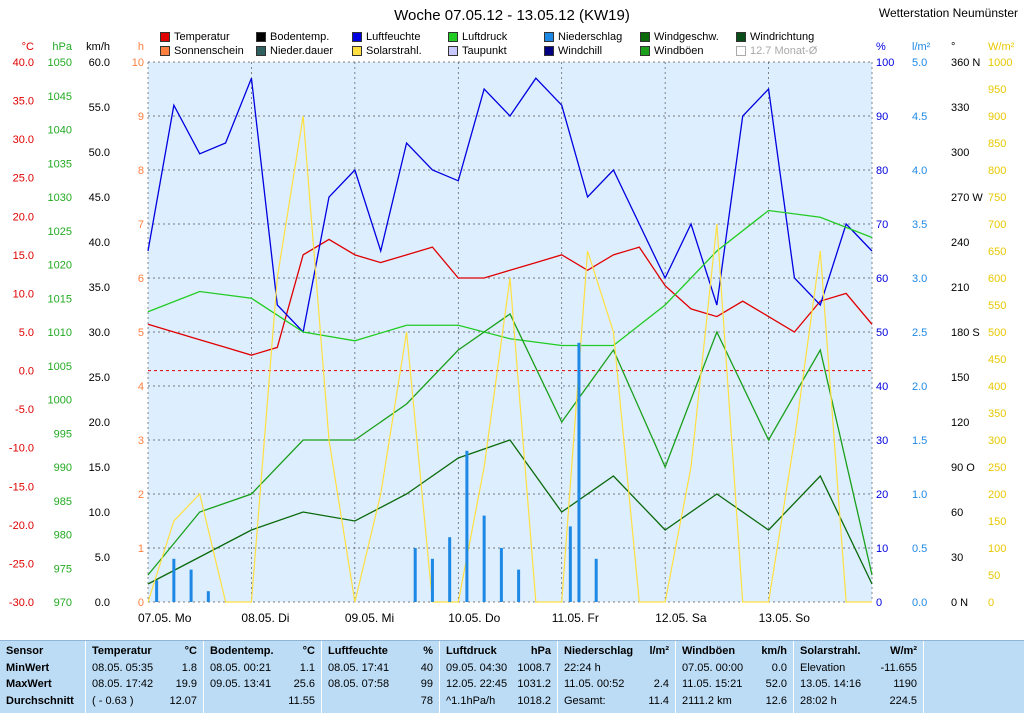 The width and height of the screenshot is (1024, 713). I want to click on solar-axis-tick: 50, so click(994, 576).